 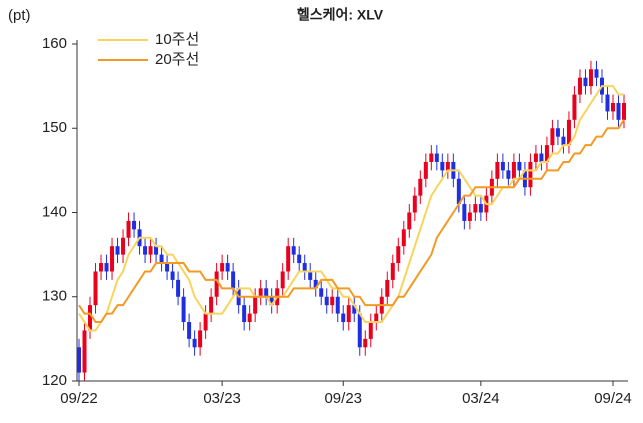 What do you see at coordinates (343, 398) in the screenshot?
I see `x-tick-label: 09/23` at bounding box center [343, 398].